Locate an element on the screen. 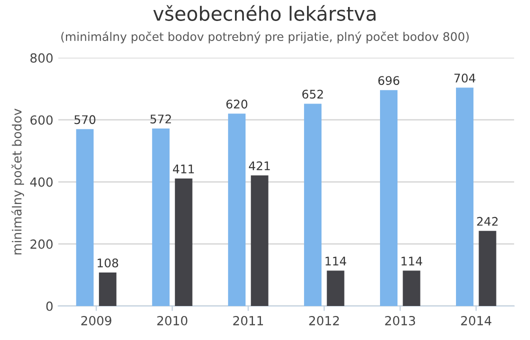 The image size is (530, 340). data-label: 242 is located at coordinates (487, 221).